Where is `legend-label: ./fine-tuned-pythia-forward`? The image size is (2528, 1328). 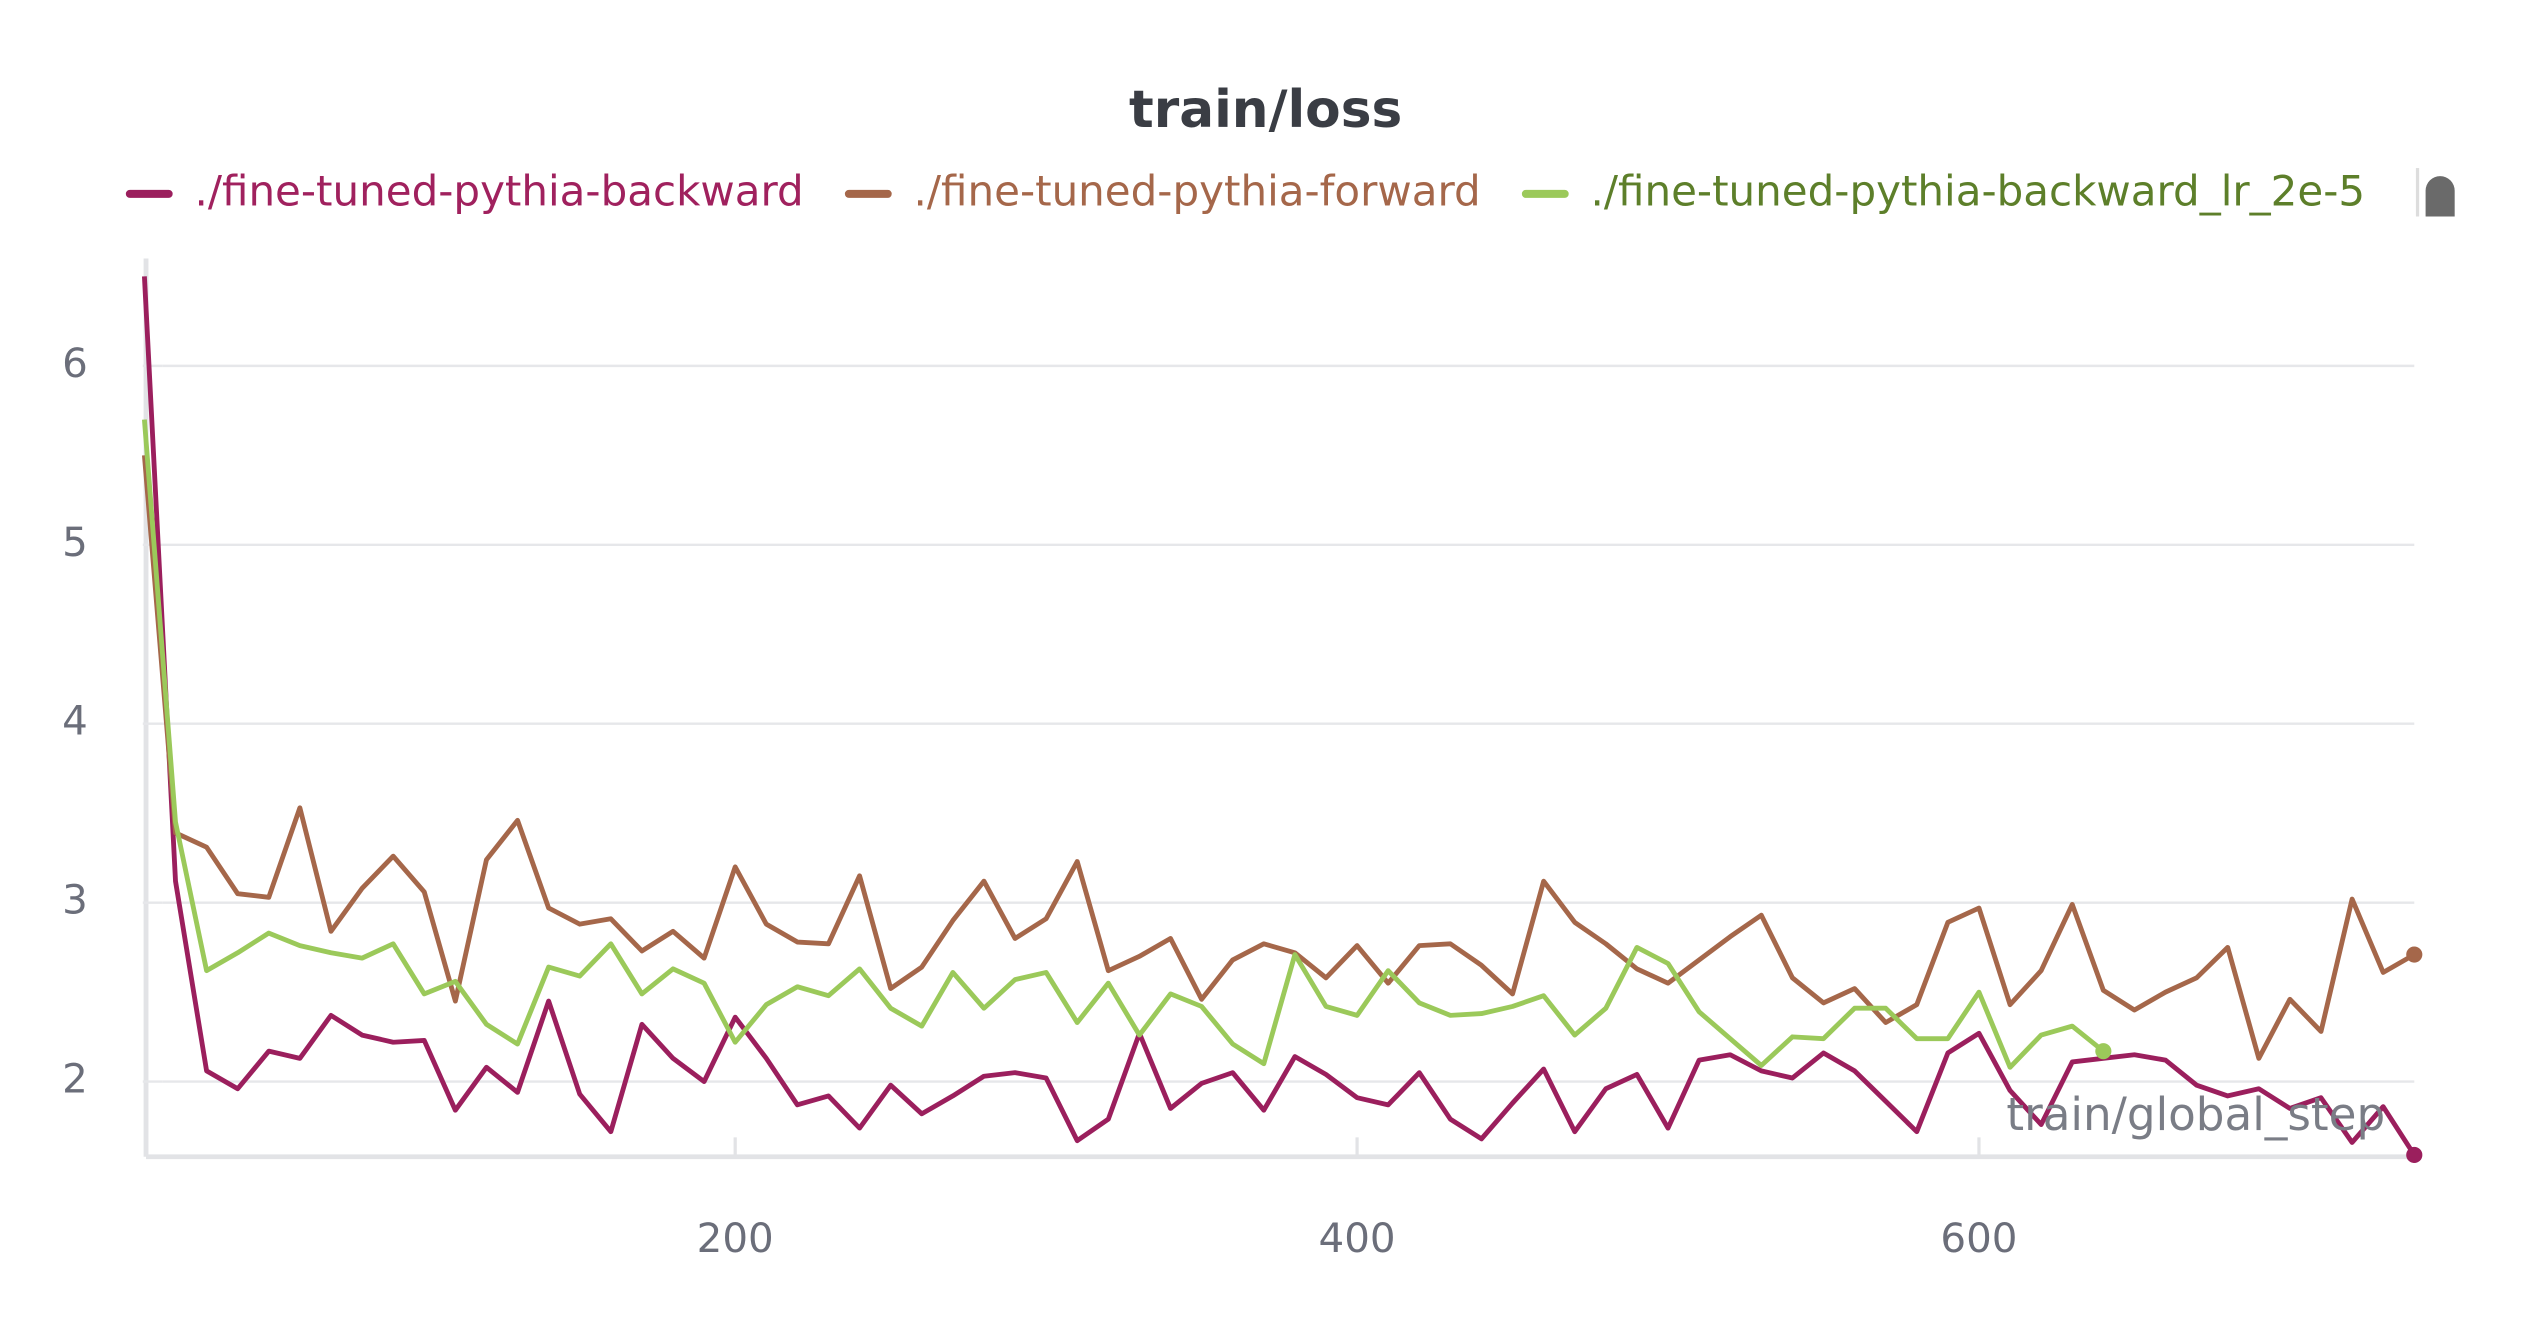
legend-label: ./fine-tuned-pythia-forward is located at coordinates (1197, 190).